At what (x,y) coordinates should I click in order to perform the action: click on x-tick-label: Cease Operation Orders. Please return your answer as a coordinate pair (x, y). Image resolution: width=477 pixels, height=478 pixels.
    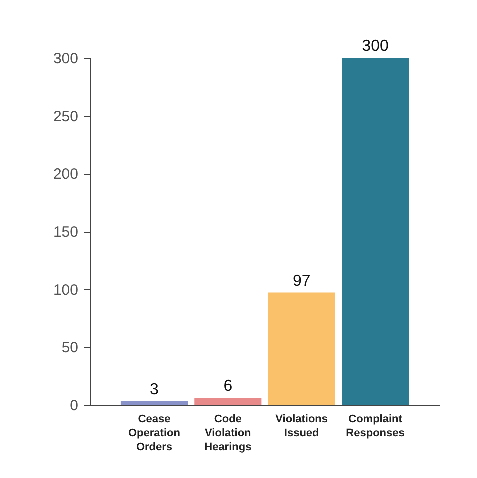
    Looking at the image, I should click on (154, 434).